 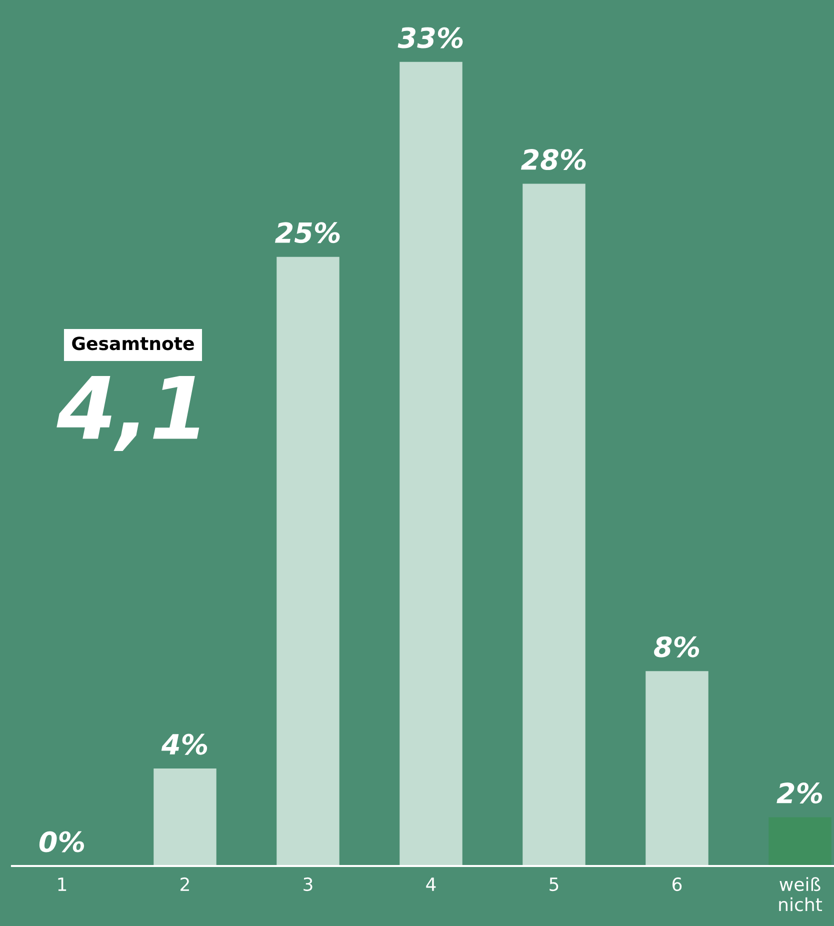 What do you see at coordinates (677, 647) in the screenshot?
I see `data-label: 8%` at bounding box center [677, 647].